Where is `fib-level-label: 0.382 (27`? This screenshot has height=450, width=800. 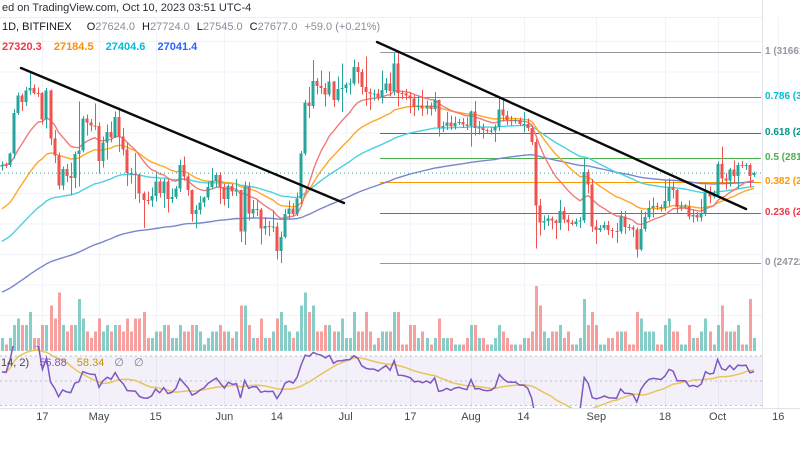 fib-level-label: 0.382 (27 is located at coordinates (782, 182).